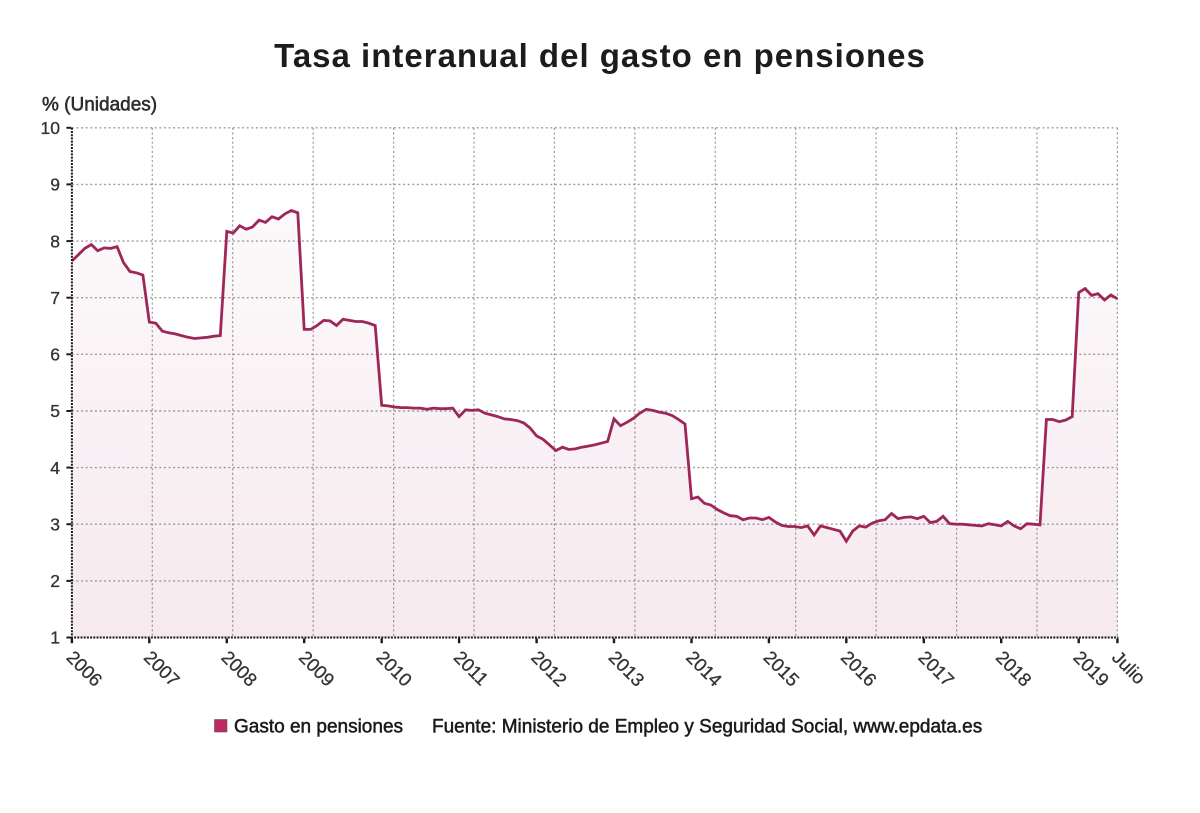  Describe the element at coordinates (55, 355) in the screenshot. I see `svg-text: 6` at that location.